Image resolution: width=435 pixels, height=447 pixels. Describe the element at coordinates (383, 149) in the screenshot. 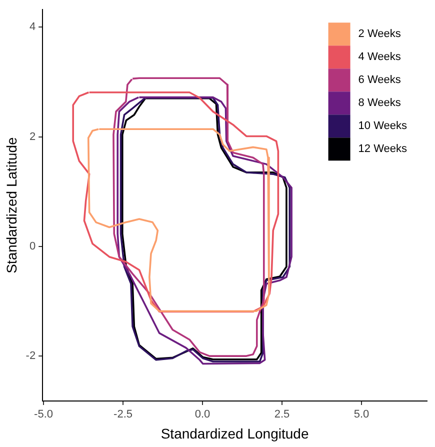

I see `legend-label: 12 Weeks` at that location.